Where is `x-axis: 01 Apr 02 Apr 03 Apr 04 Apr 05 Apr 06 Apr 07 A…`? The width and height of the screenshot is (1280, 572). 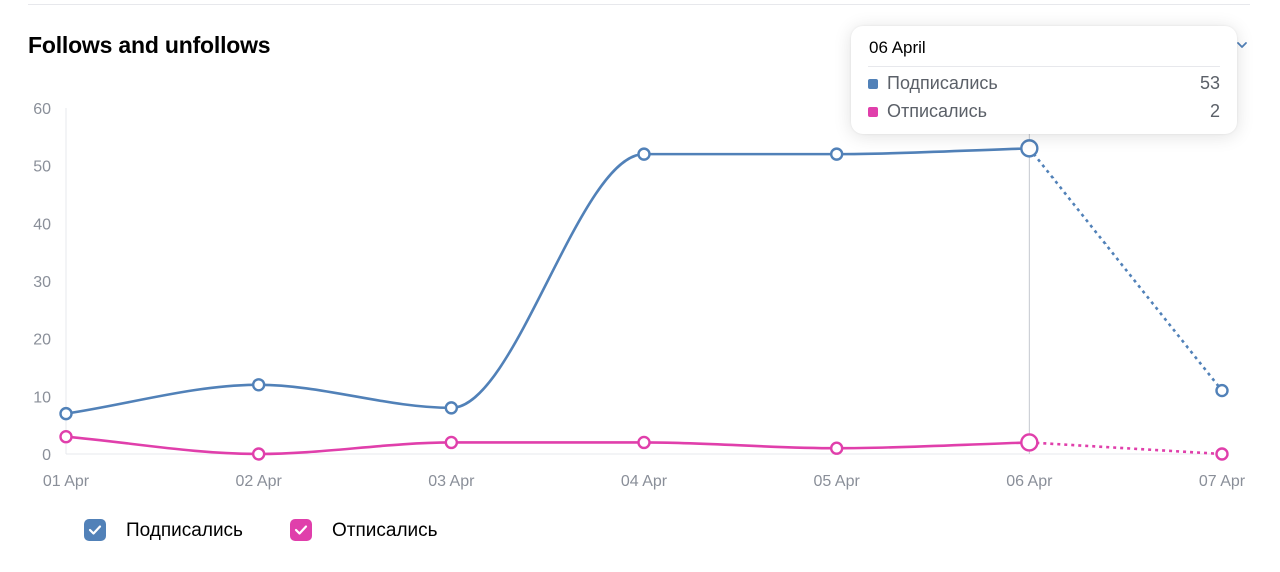
x-axis: 01 Apr 02 Apr 03 Apr 04 Apr 05 Apr 06 Apr 07 A… is located at coordinates (644, 471).